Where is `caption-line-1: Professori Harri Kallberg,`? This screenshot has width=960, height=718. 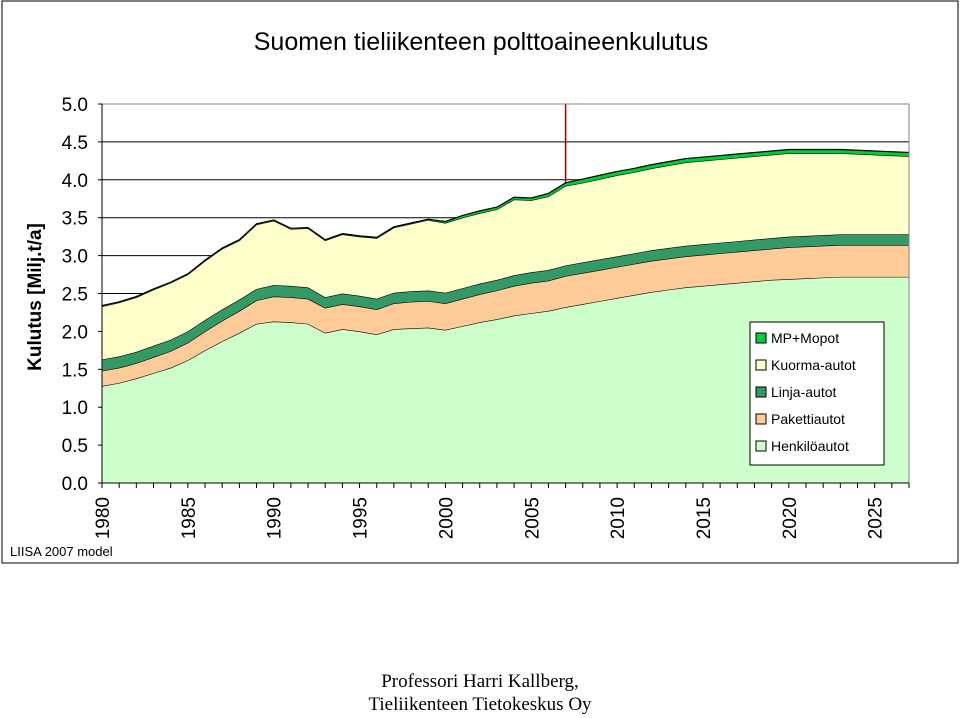 caption-line-1: Professori Harri Kallberg, is located at coordinates (480, 681).